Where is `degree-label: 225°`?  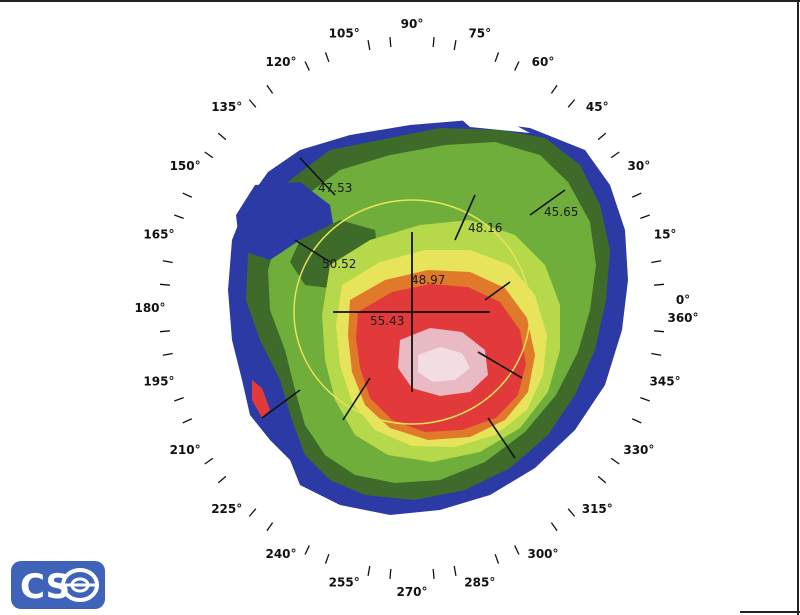
degree-label: 225° is located at coordinates (226, 509).